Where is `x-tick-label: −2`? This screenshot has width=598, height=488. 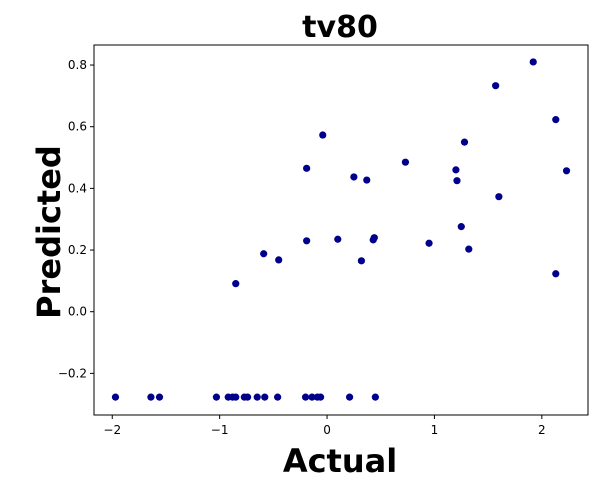 x-tick-label: −2 is located at coordinates (112, 430).